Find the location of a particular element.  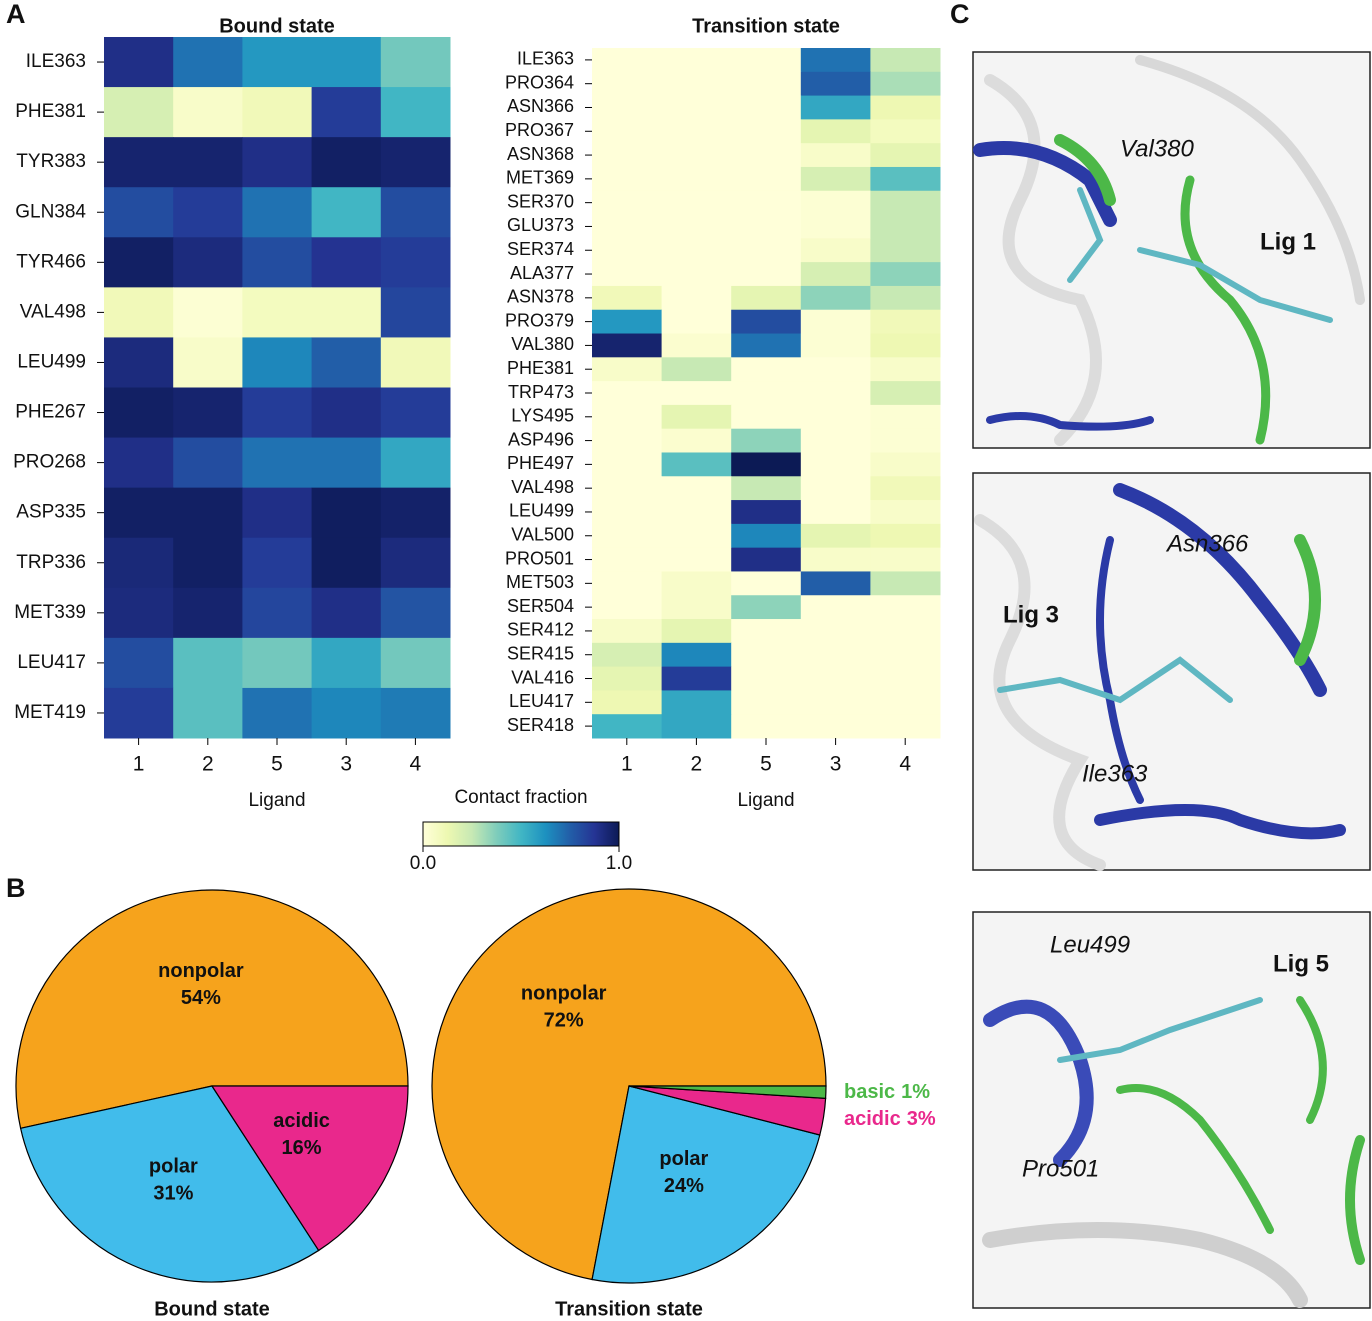

category-label: polar is located at coordinates (683, 1159).